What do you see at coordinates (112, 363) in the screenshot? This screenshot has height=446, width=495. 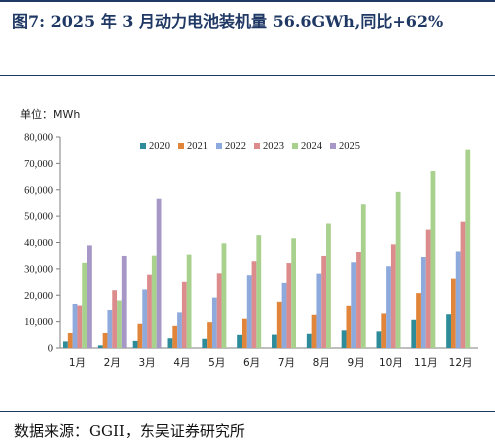 I see `x-tick-label: 2月` at bounding box center [112, 363].